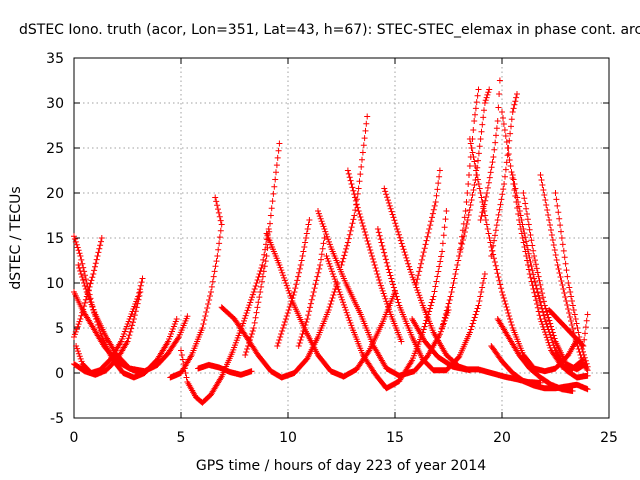 This screenshot has height=480, width=640. What do you see at coordinates (55, 284) in the screenshot?
I see `y-tick-label: 10` at bounding box center [55, 284].